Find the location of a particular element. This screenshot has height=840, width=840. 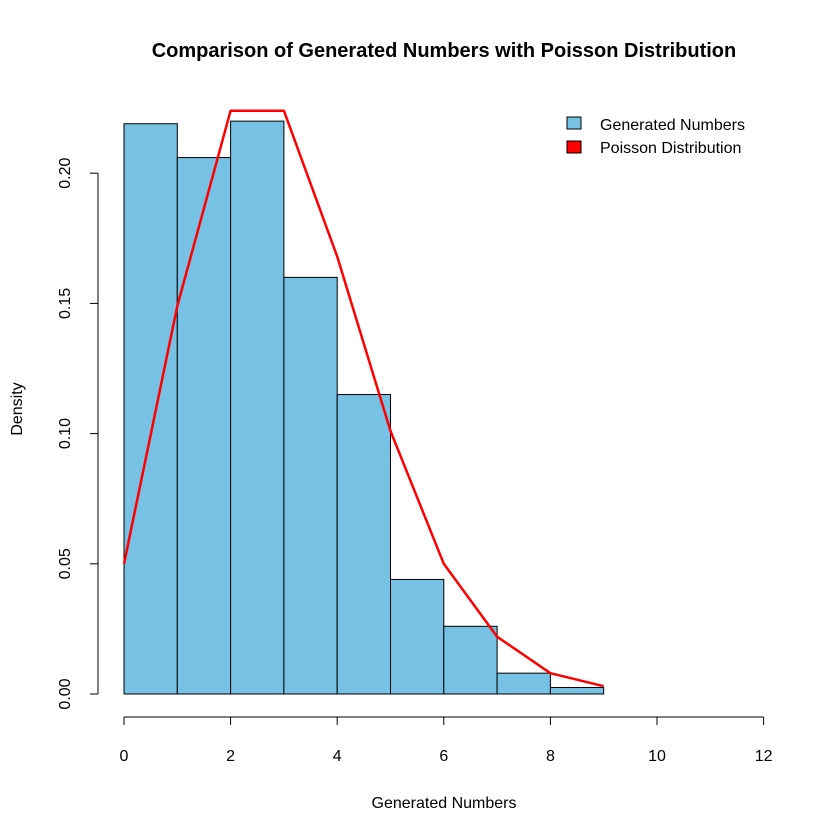

y-tick-label: 0.00 is located at coordinates (65, 693).